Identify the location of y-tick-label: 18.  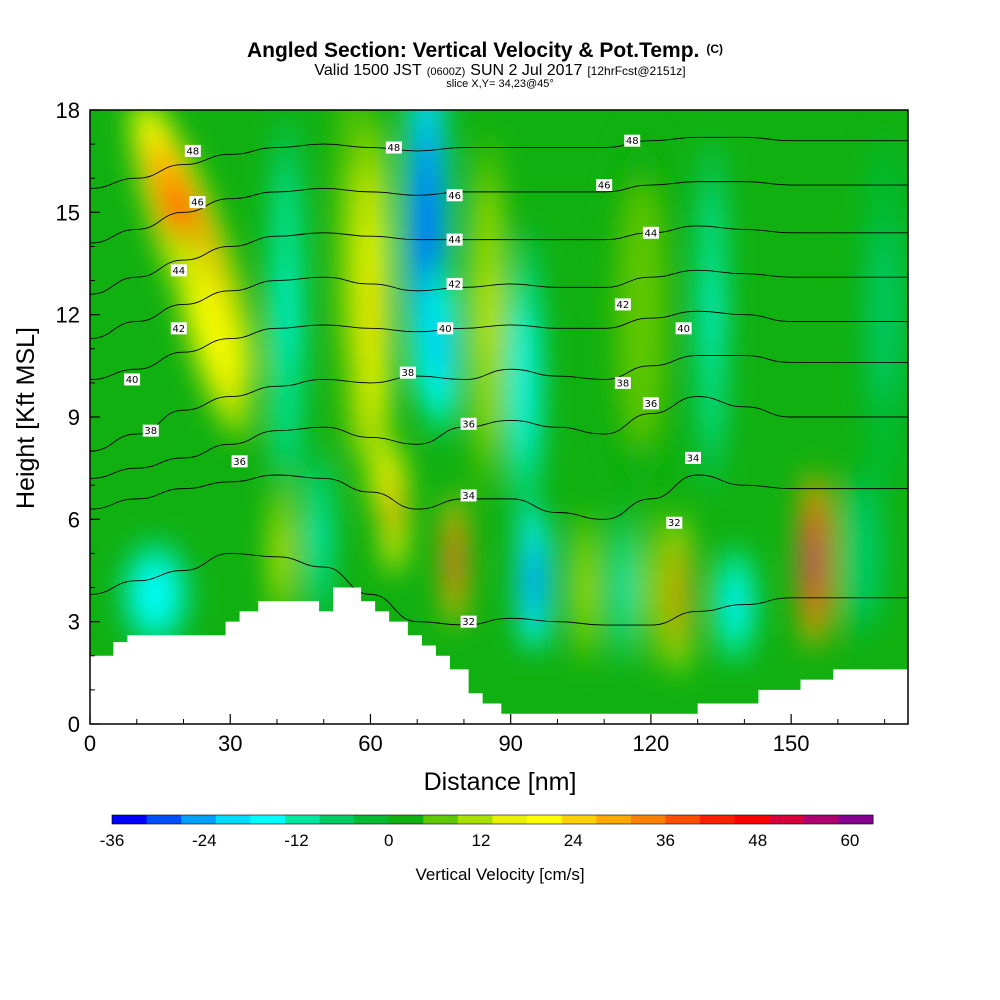
(68, 110).